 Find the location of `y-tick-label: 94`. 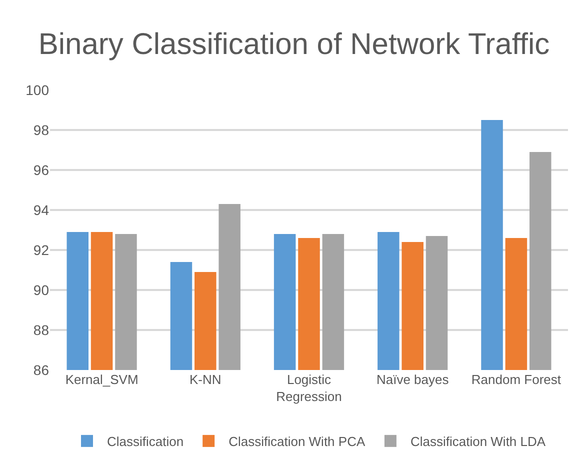

y-tick-label: 94 is located at coordinates (41, 210).